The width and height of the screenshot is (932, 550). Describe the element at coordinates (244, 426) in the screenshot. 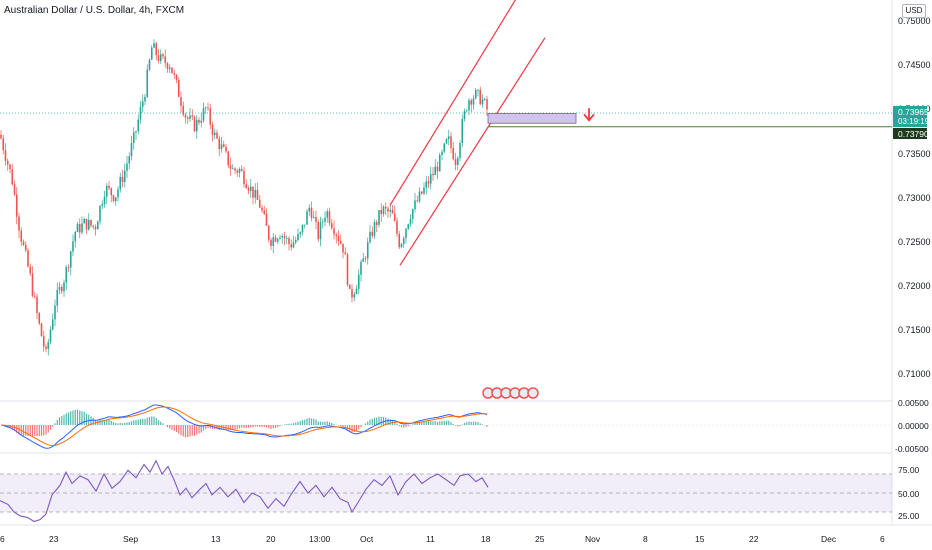

I see `macd-signal-line` at that location.